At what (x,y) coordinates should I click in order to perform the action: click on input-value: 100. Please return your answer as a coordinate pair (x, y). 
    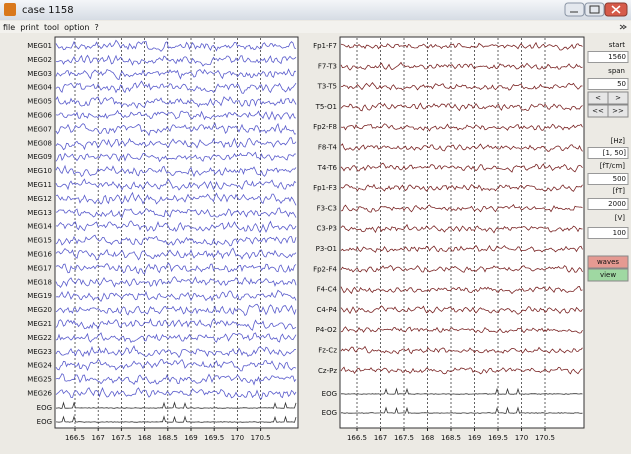
    Looking at the image, I should click on (619, 233).